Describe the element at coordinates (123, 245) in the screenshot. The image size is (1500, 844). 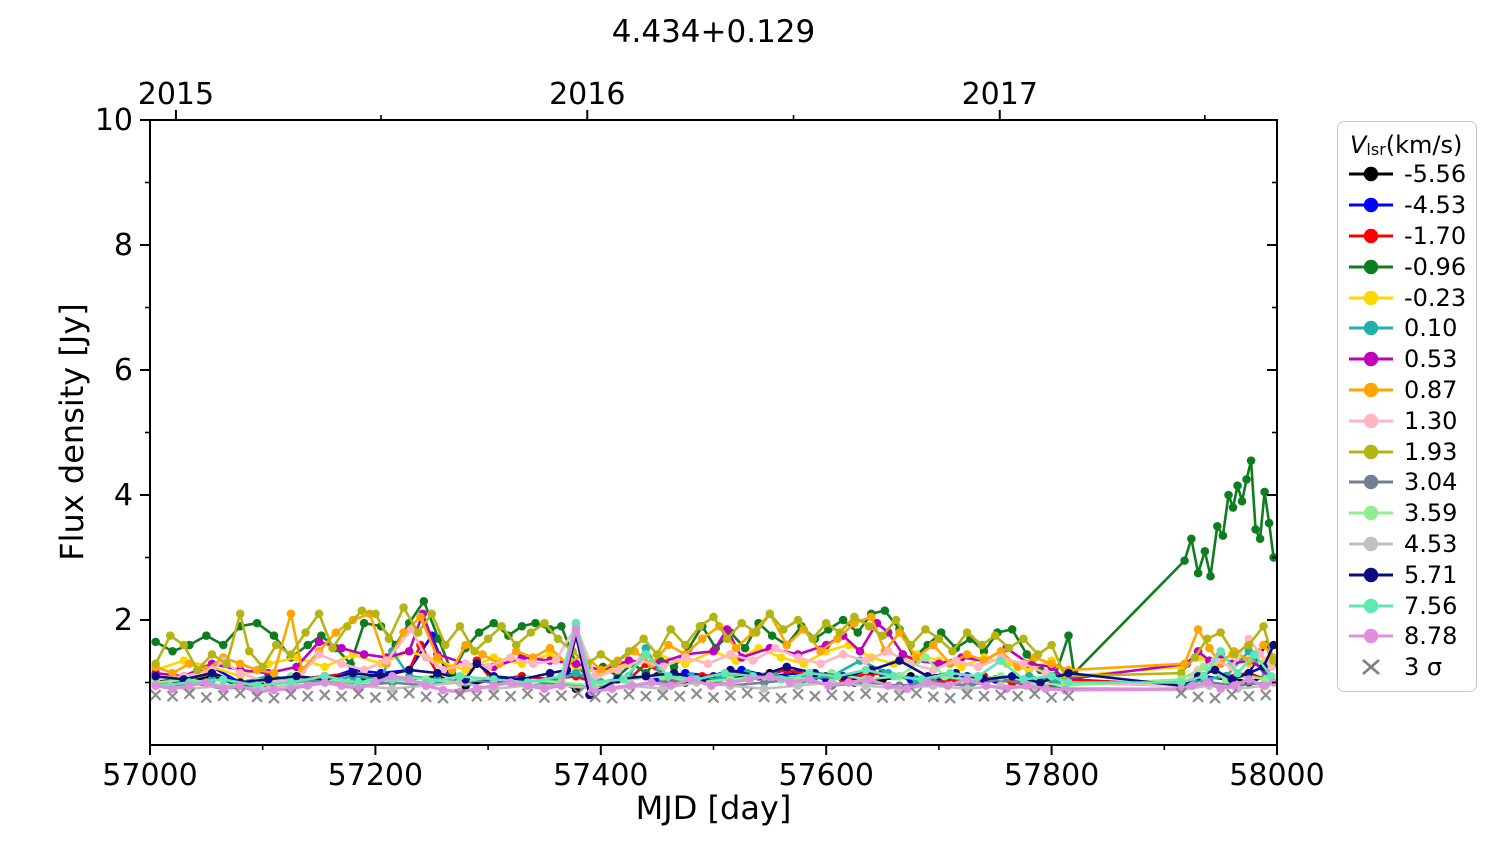
I see `y-tick-label: 8` at that location.